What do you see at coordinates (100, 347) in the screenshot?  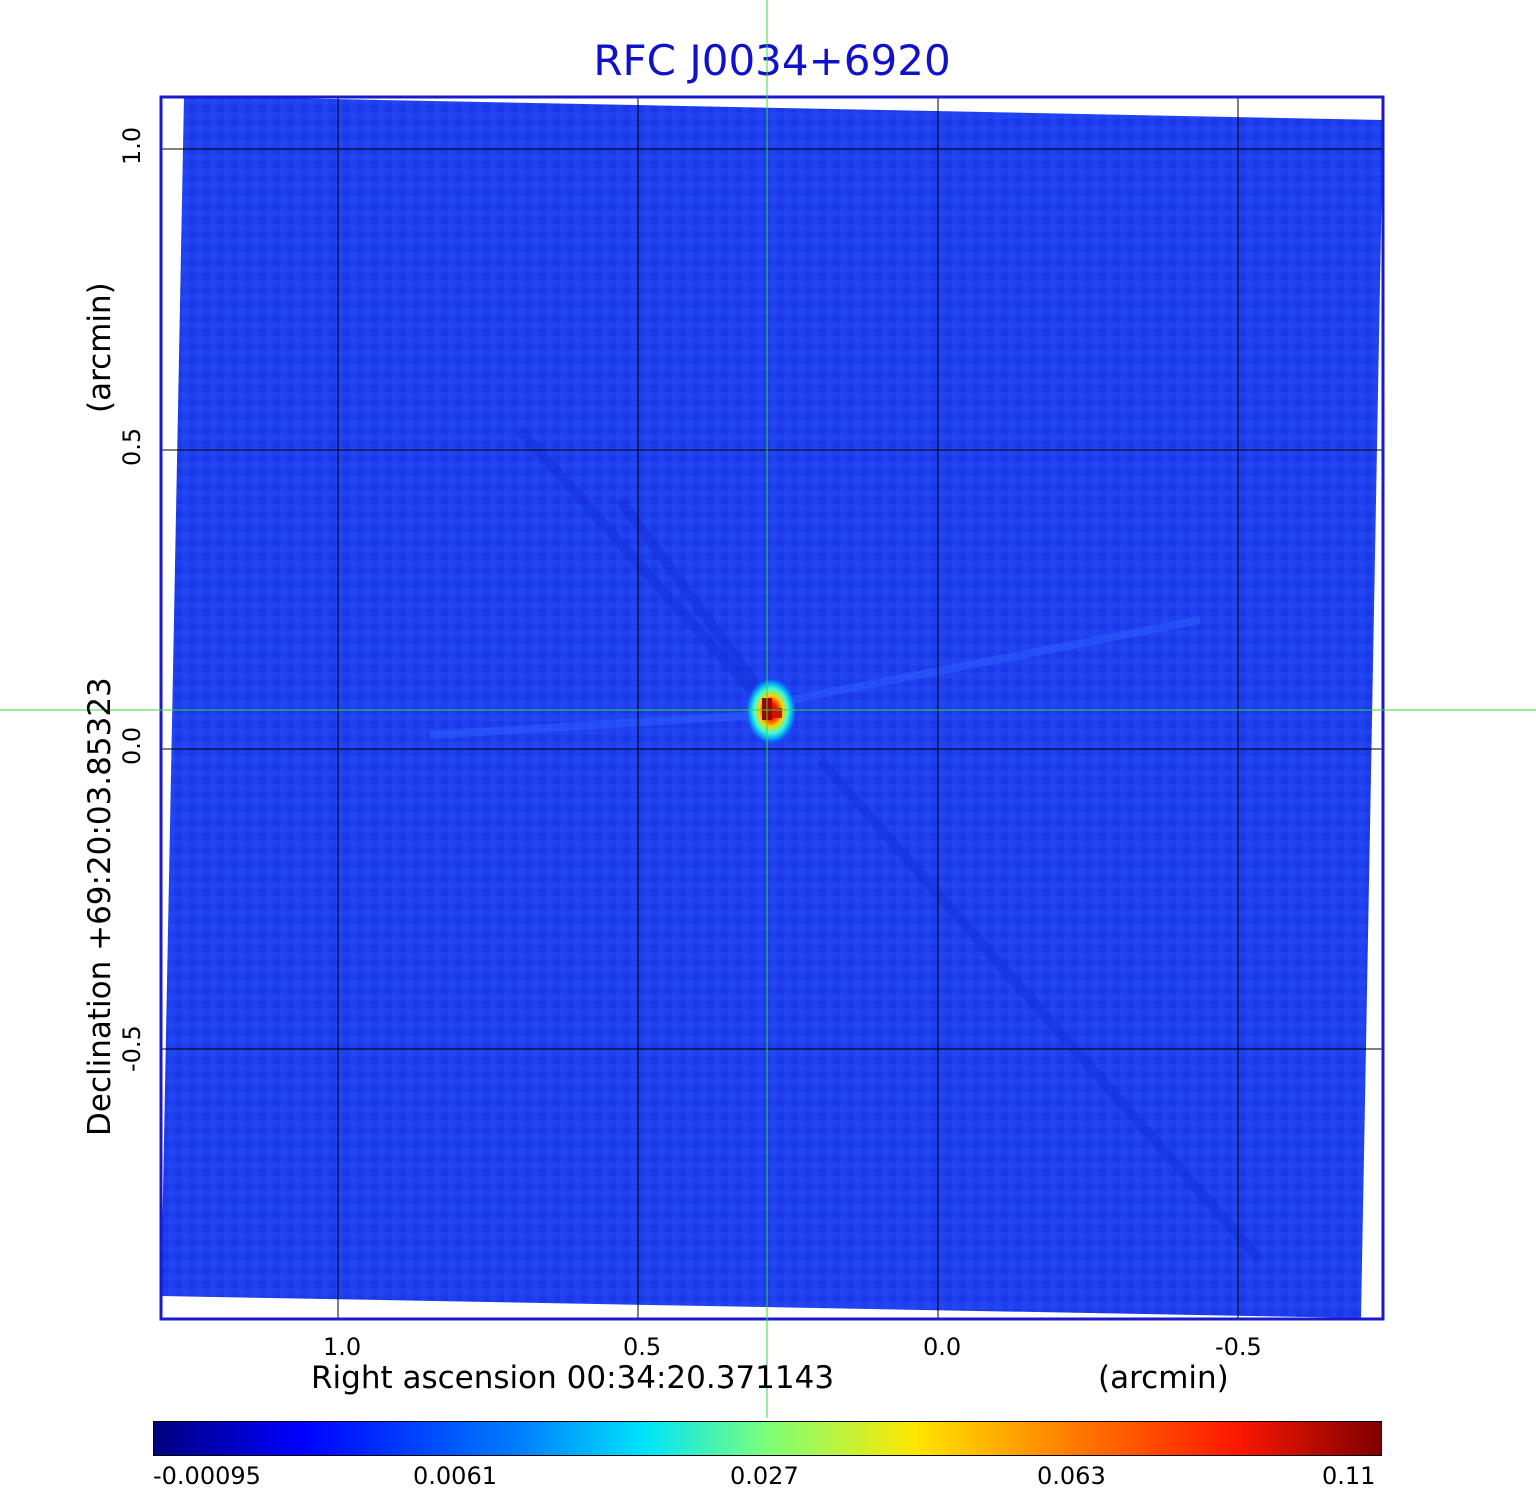 I see `y-axis-unit: (arcmin)` at bounding box center [100, 347].